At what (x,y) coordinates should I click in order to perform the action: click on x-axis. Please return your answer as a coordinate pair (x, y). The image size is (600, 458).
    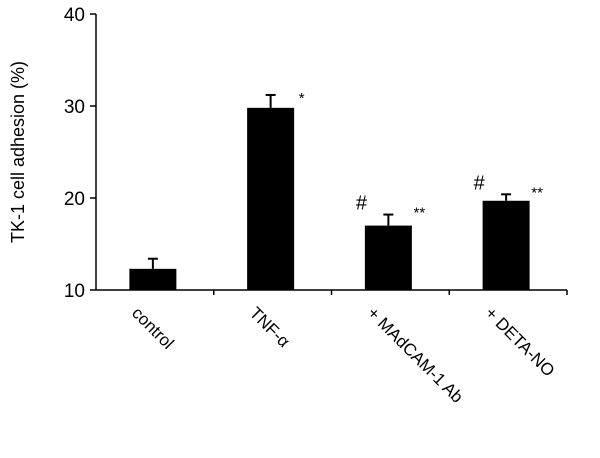
    Looking at the image, I should click on (332, 292).